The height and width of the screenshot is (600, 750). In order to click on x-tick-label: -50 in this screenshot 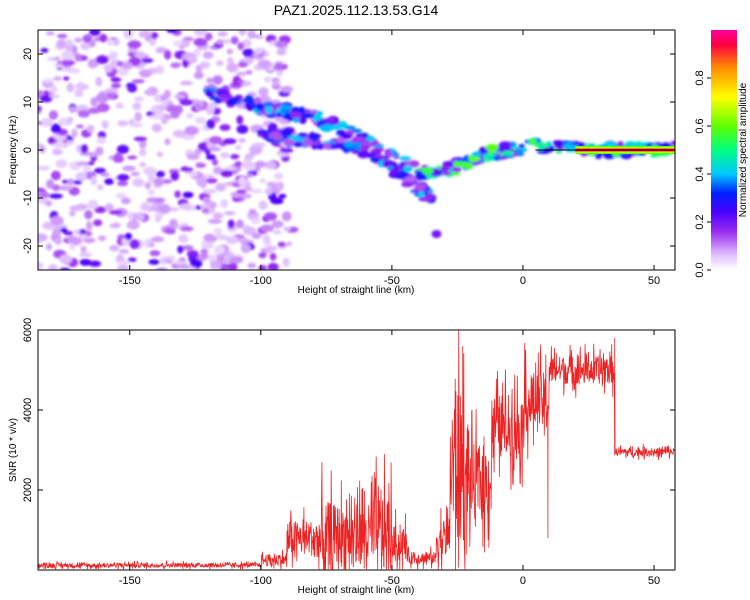, I will do `click(392, 281)`.